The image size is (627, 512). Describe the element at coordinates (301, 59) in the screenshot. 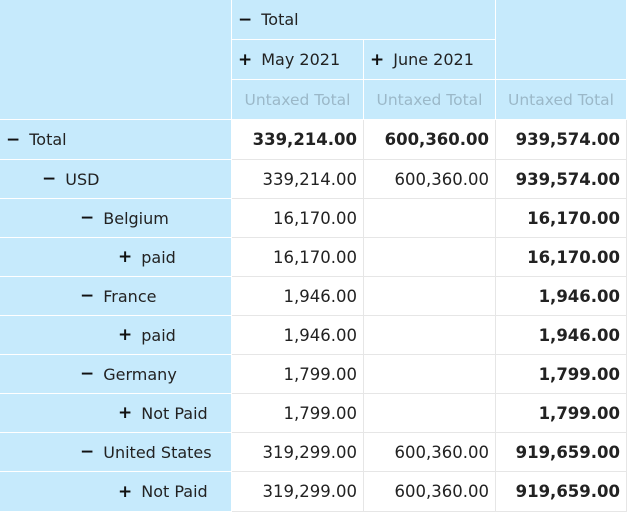

I see `col-header-may-label: May 2021` at that location.